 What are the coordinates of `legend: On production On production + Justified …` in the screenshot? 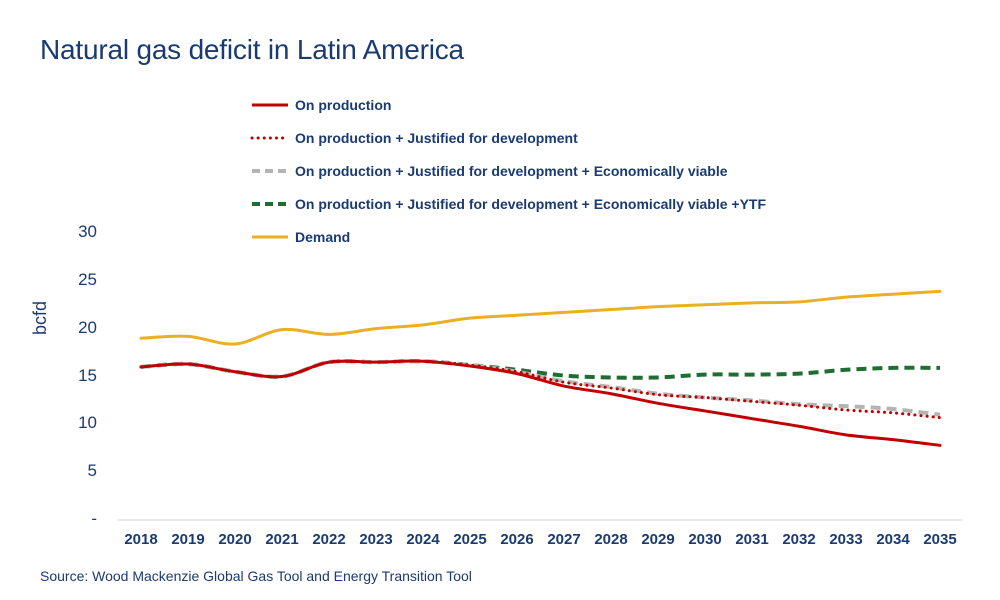 It's located at (508, 170).